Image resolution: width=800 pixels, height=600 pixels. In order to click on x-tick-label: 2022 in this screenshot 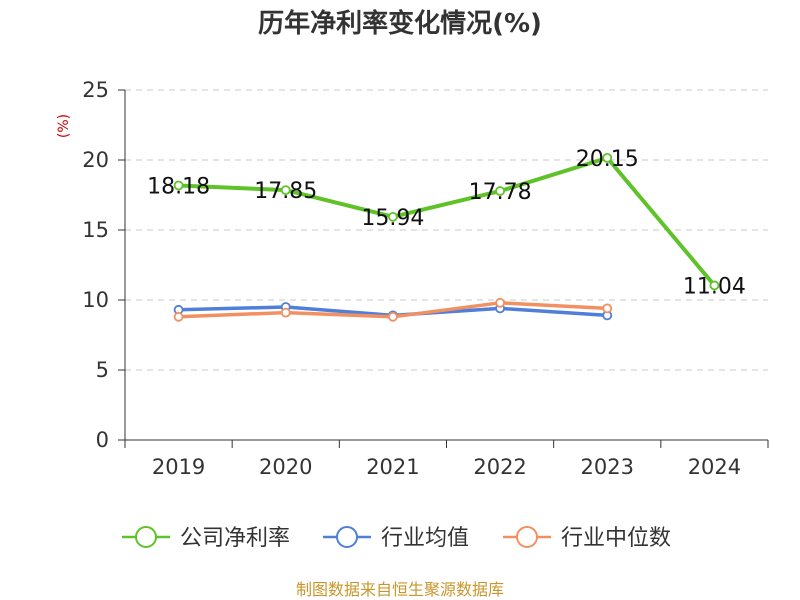, I will do `click(499, 467)`.